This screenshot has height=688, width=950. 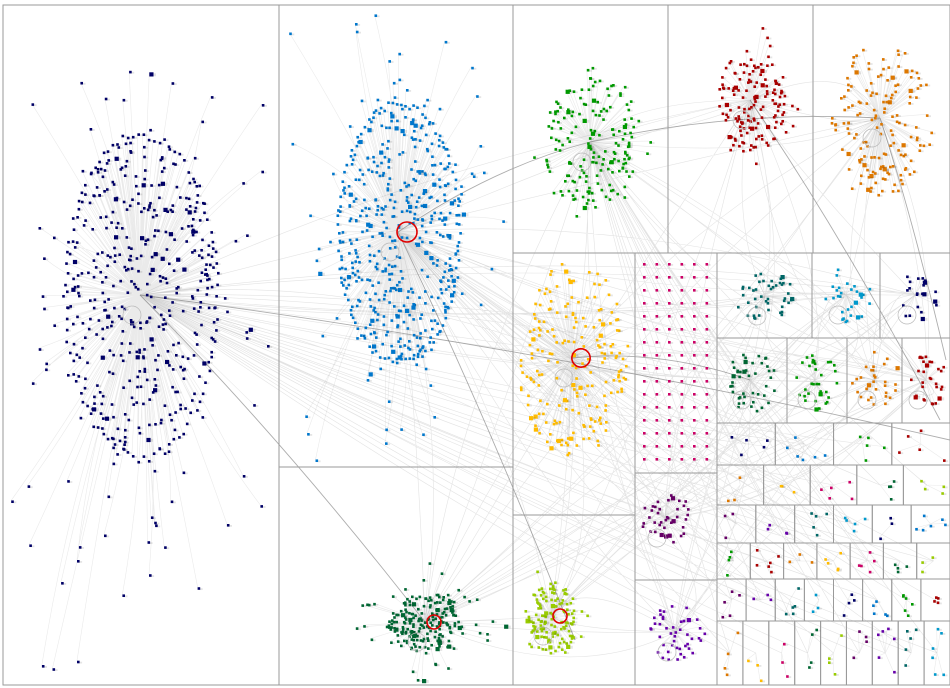 What do you see at coordinates (355, 250) in the screenshot?
I see `node-g2-outlier` at bounding box center [355, 250].